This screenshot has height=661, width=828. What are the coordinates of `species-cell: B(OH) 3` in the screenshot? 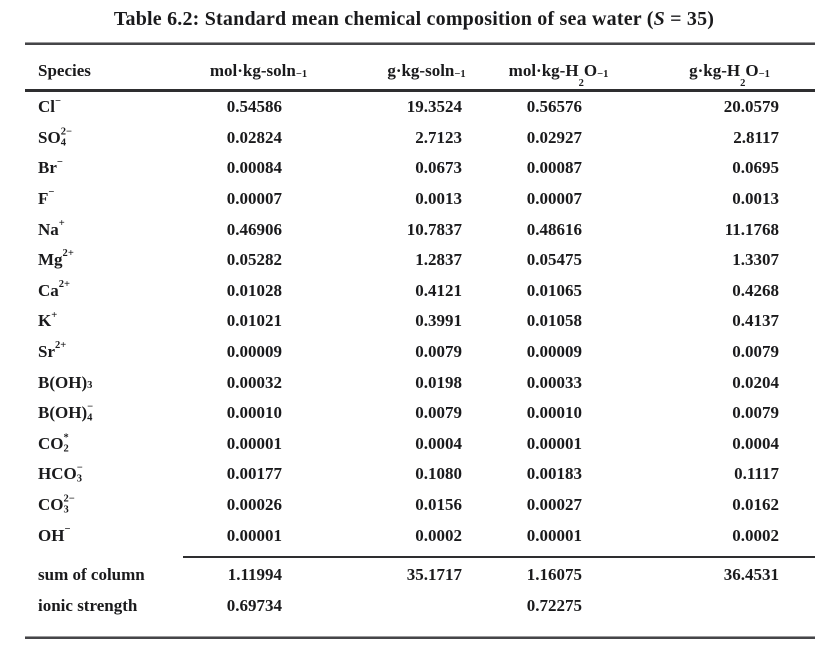 It's located at (65, 382).